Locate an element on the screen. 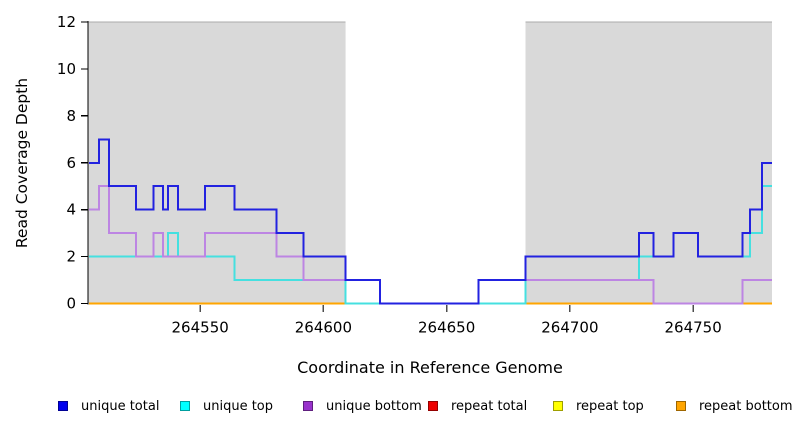 Image resolution: width=792 pixels, height=432 pixels. y-tick-label: 8 is located at coordinates (71, 116).